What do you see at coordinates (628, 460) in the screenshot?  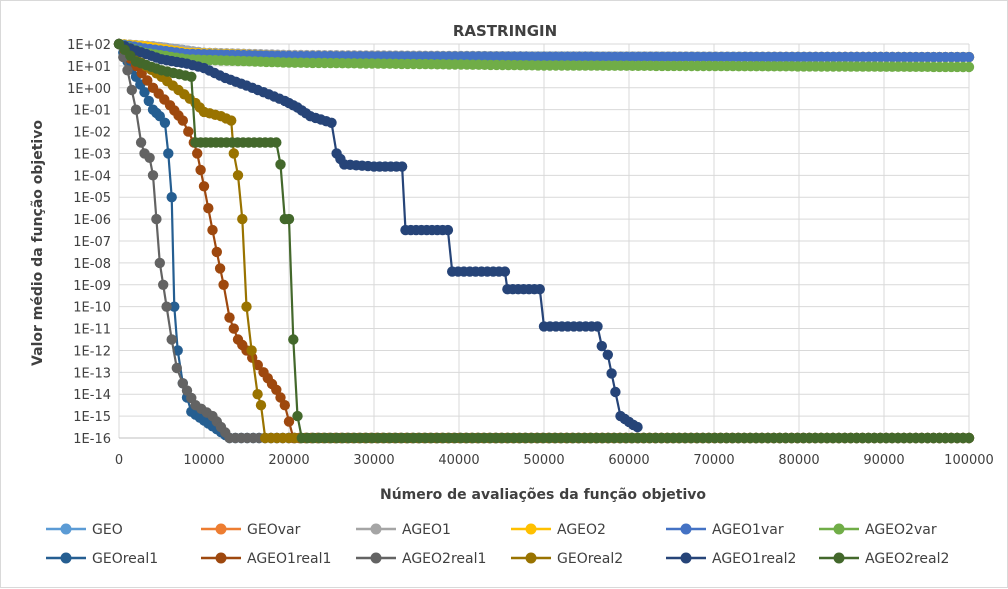 I see `x-tick-label: 60000` at bounding box center [628, 460].